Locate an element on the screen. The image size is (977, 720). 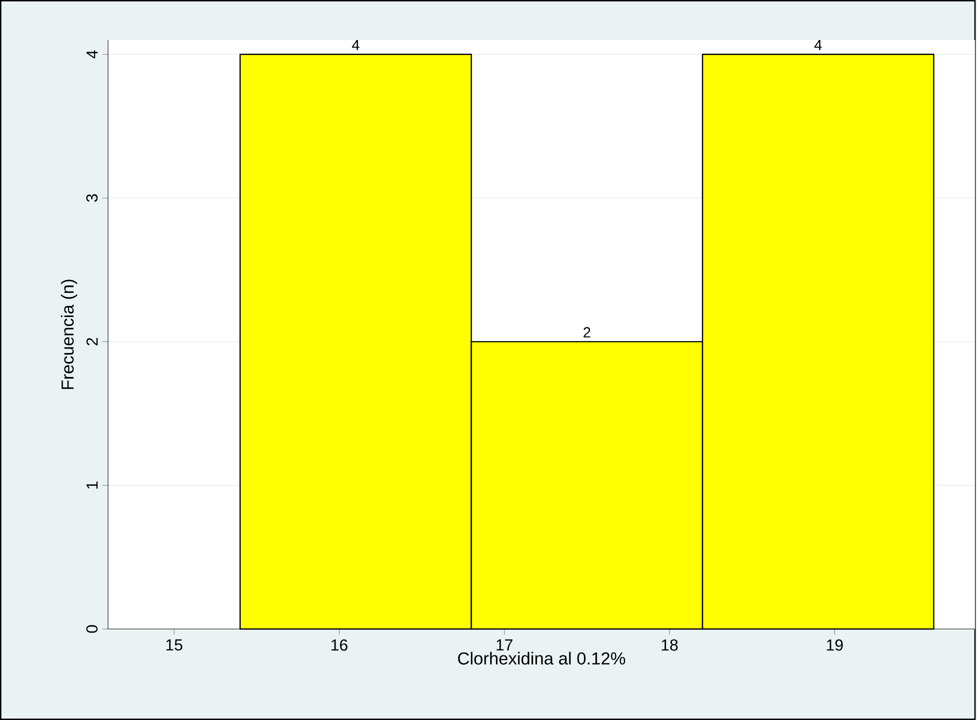
x-tick-label: 15 is located at coordinates (174, 645).